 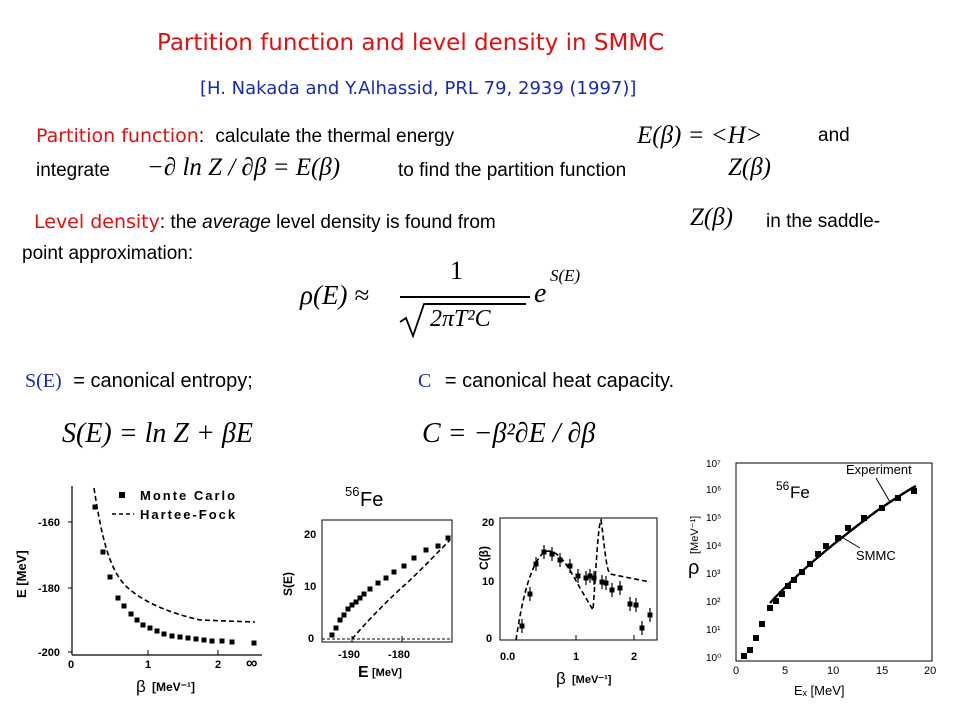 What do you see at coordinates (883, 490) in the screenshot?
I see `plot4-experiment-arrow` at bounding box center [883, 490].